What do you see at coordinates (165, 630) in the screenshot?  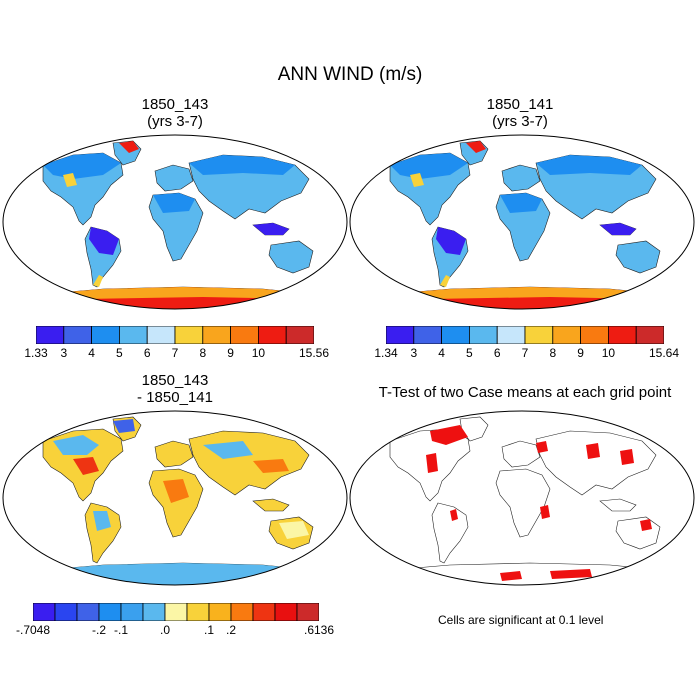 I see `cb3-label-3: .0` at bounding box center [165, 630].